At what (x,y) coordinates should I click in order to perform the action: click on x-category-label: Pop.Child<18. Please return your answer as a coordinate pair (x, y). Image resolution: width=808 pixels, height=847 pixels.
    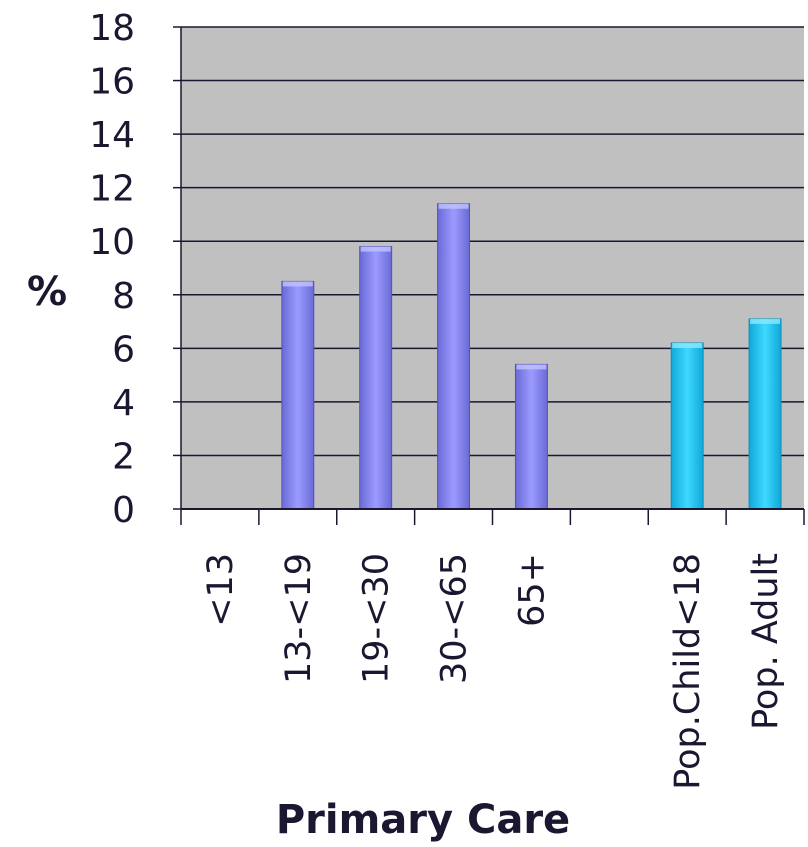
    Looking at the image, I should click on (688, 671).